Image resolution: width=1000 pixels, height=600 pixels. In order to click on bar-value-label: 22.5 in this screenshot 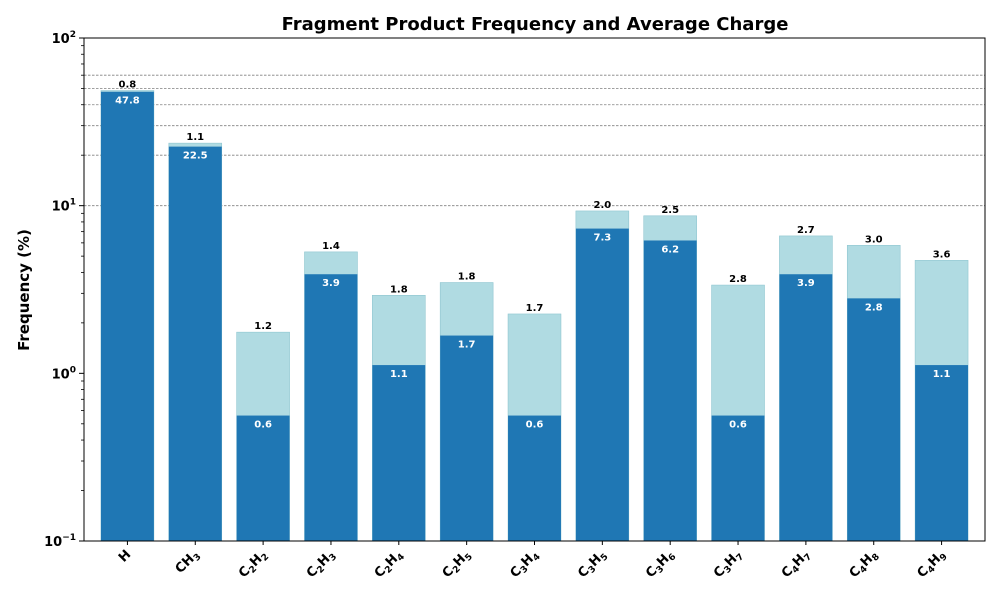, I will do `click(195, 156)`.